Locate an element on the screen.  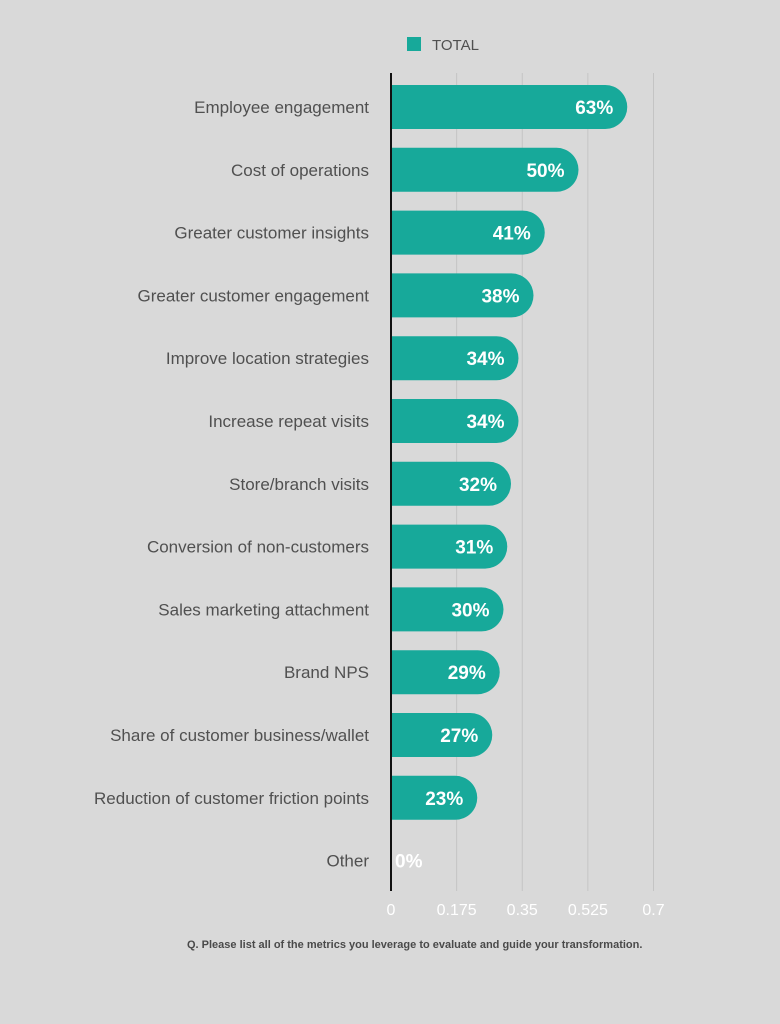
bar-value-label-11: 23% is located at coordinates (444, 799).